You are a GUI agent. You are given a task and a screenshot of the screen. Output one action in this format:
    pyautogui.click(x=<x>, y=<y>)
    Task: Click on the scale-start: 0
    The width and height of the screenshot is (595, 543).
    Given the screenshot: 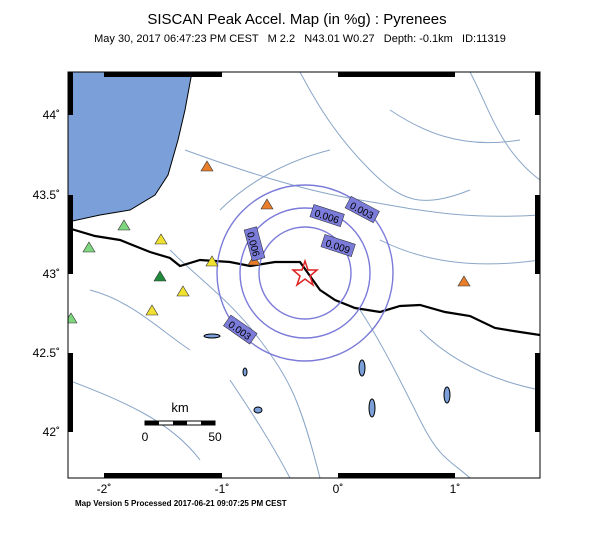 What is the action you would take?
    pyautogui.click(x=145, y=437)
    